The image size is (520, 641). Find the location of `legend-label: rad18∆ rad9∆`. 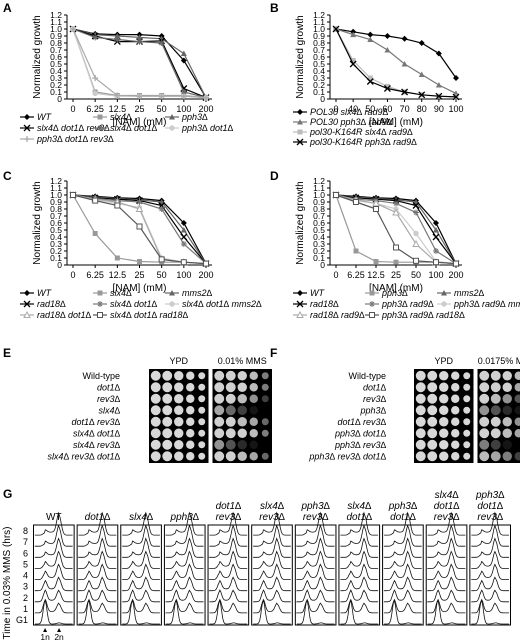

legend-label: rad18∆ rad9∆ is located at coordinates (337, 315).